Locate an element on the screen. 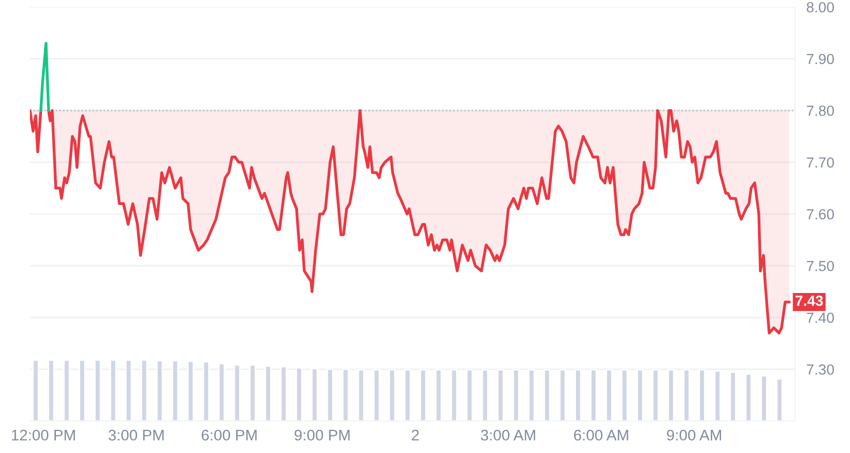 The height and width of the screenshot is (453, 850). annotation: 7.43 is located at coordinates (809, 301).